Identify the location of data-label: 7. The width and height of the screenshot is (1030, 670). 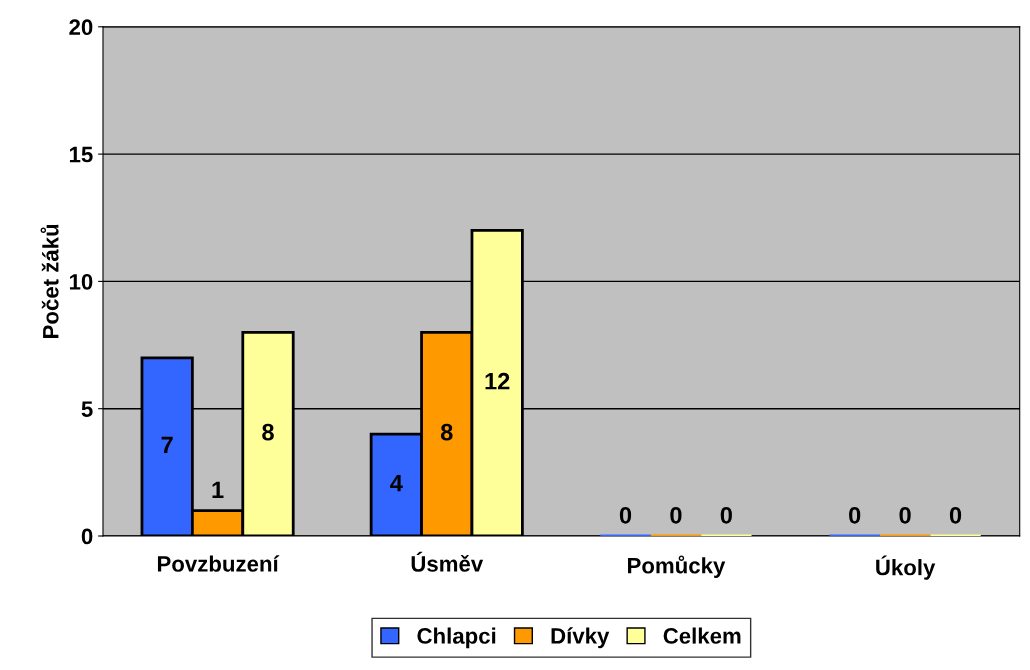
(167, 444).